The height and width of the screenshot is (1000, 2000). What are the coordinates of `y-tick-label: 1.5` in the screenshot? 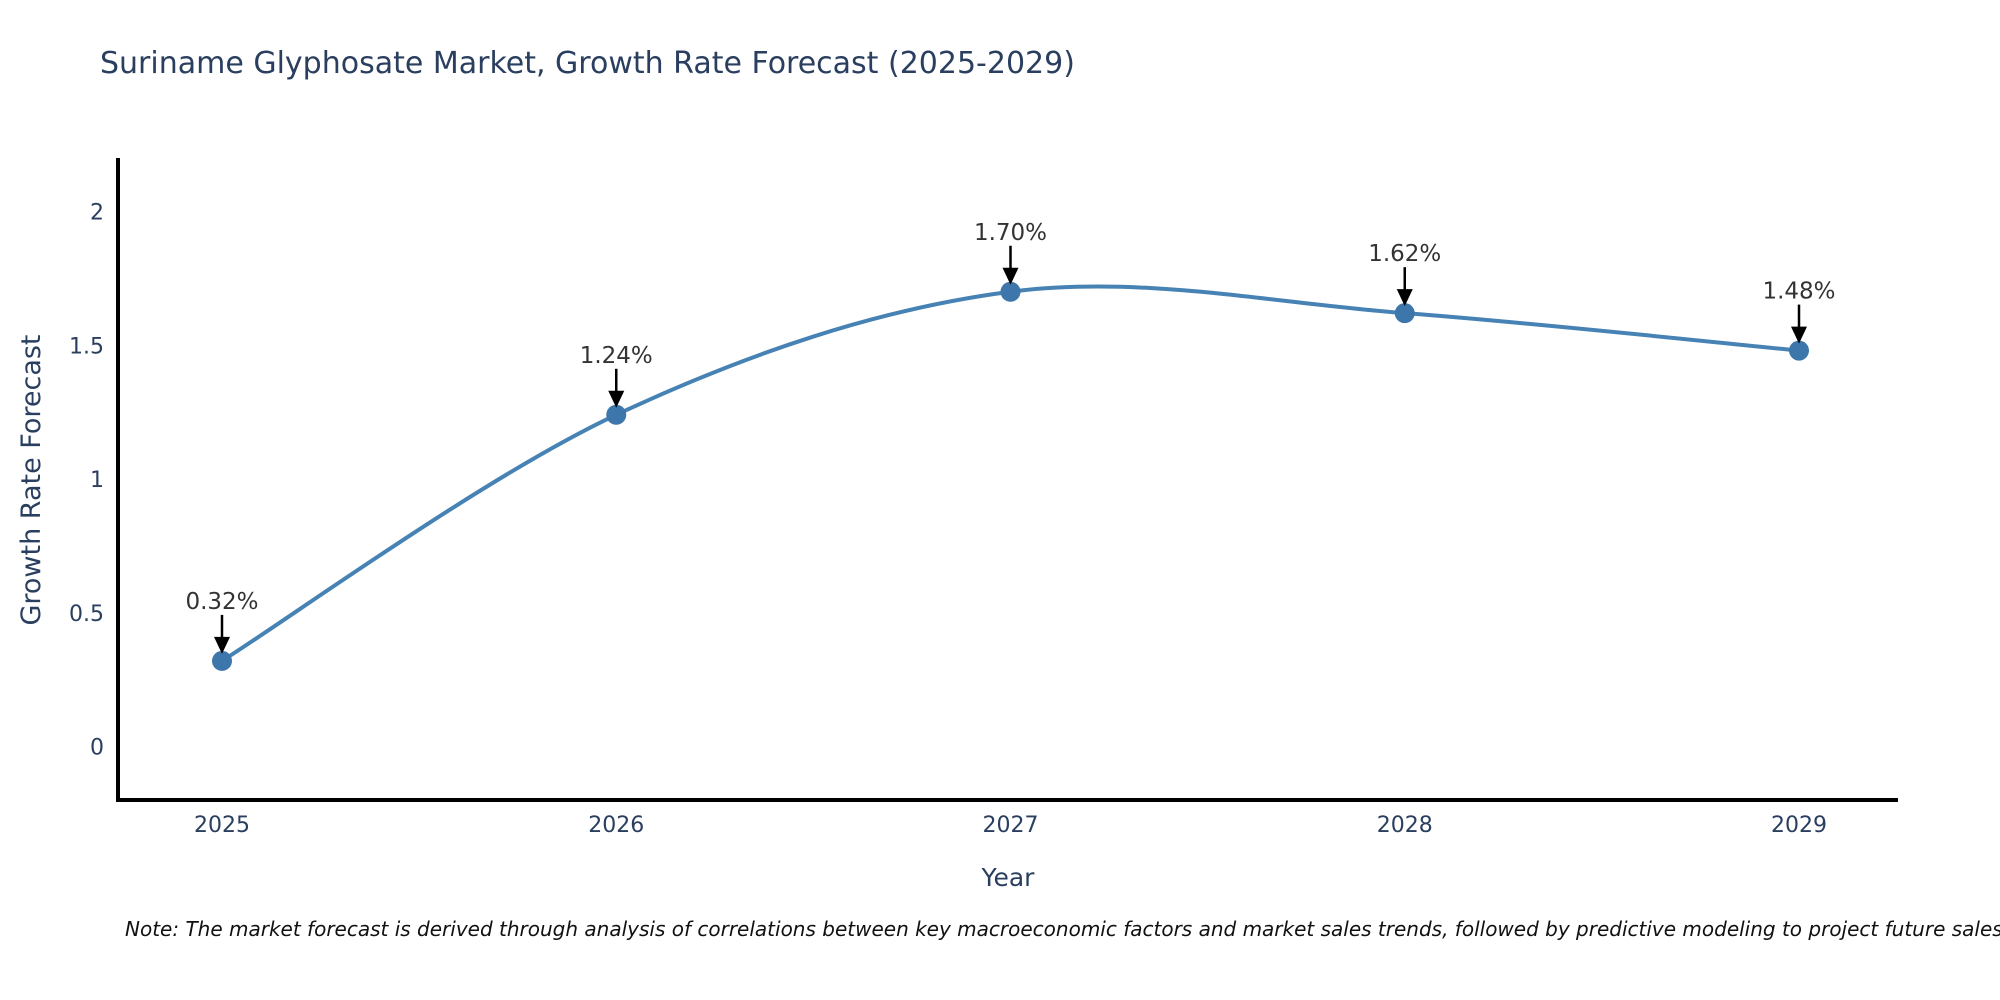 It's located at (86, 346).